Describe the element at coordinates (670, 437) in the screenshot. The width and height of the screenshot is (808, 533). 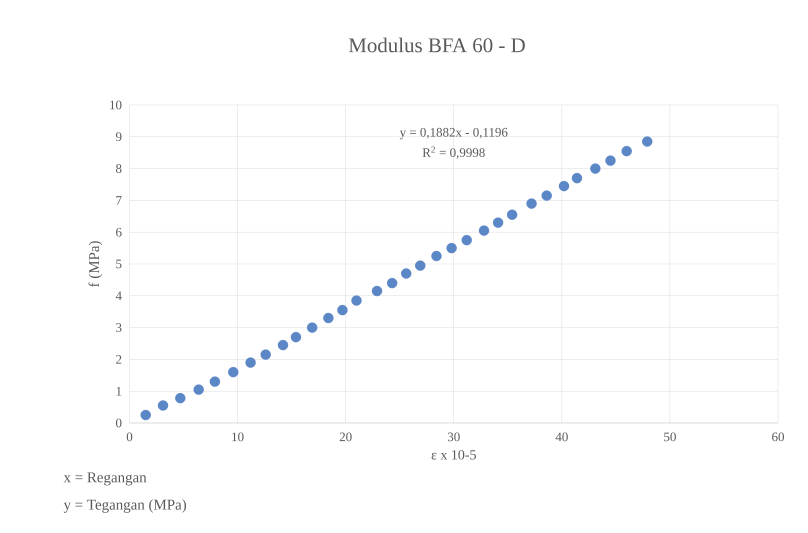
I see `x-tick-label: 50` at that location.